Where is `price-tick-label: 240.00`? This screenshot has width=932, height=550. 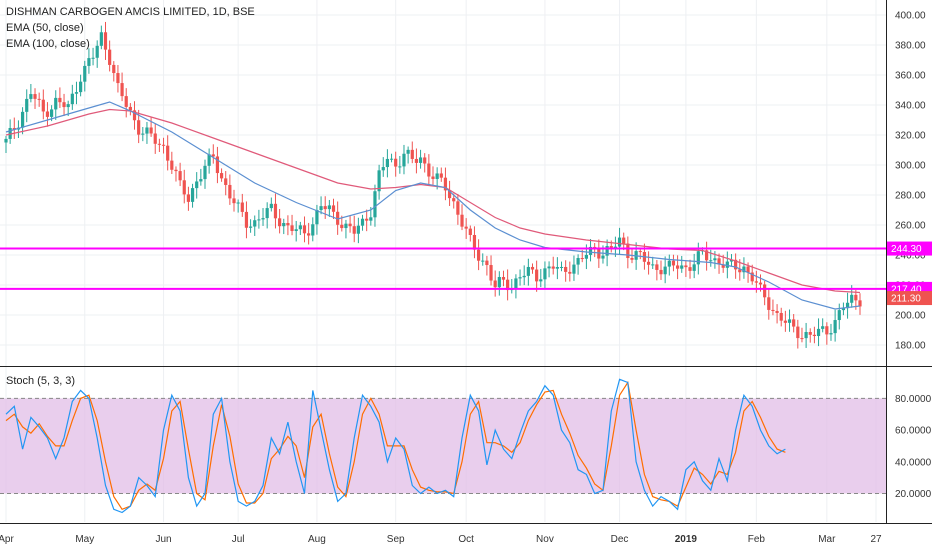
price-tick-label: 240.00 is located at coordinates (910, 256).